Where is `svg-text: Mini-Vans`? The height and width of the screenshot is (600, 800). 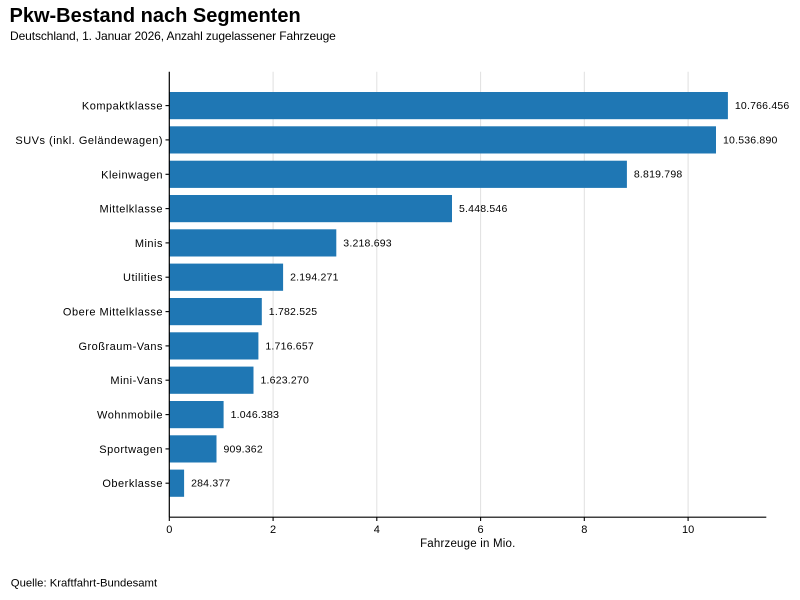
svg-text: Mini-Vans is located at coordinates (136, 381).